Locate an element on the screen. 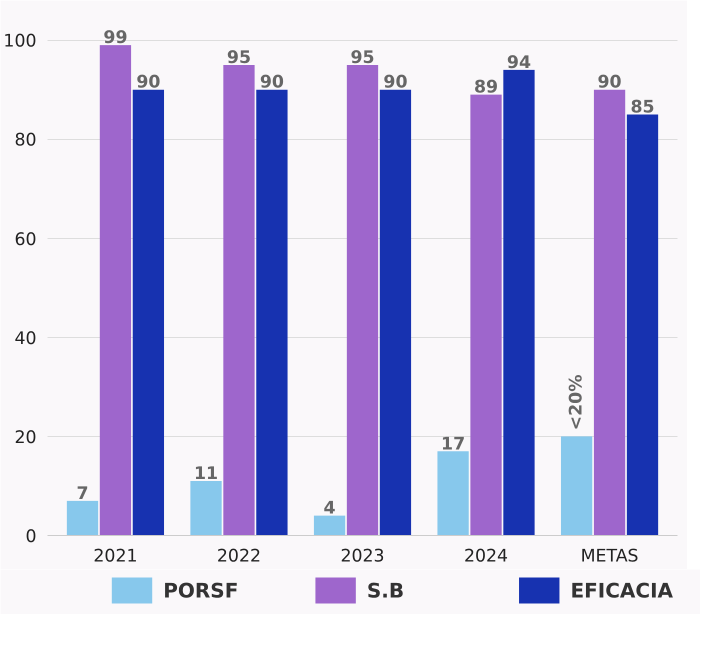 Image resolution: width=720 pixels, height=645 pixels. legend-label: EFICACIA is located at coordinates (622, 590).